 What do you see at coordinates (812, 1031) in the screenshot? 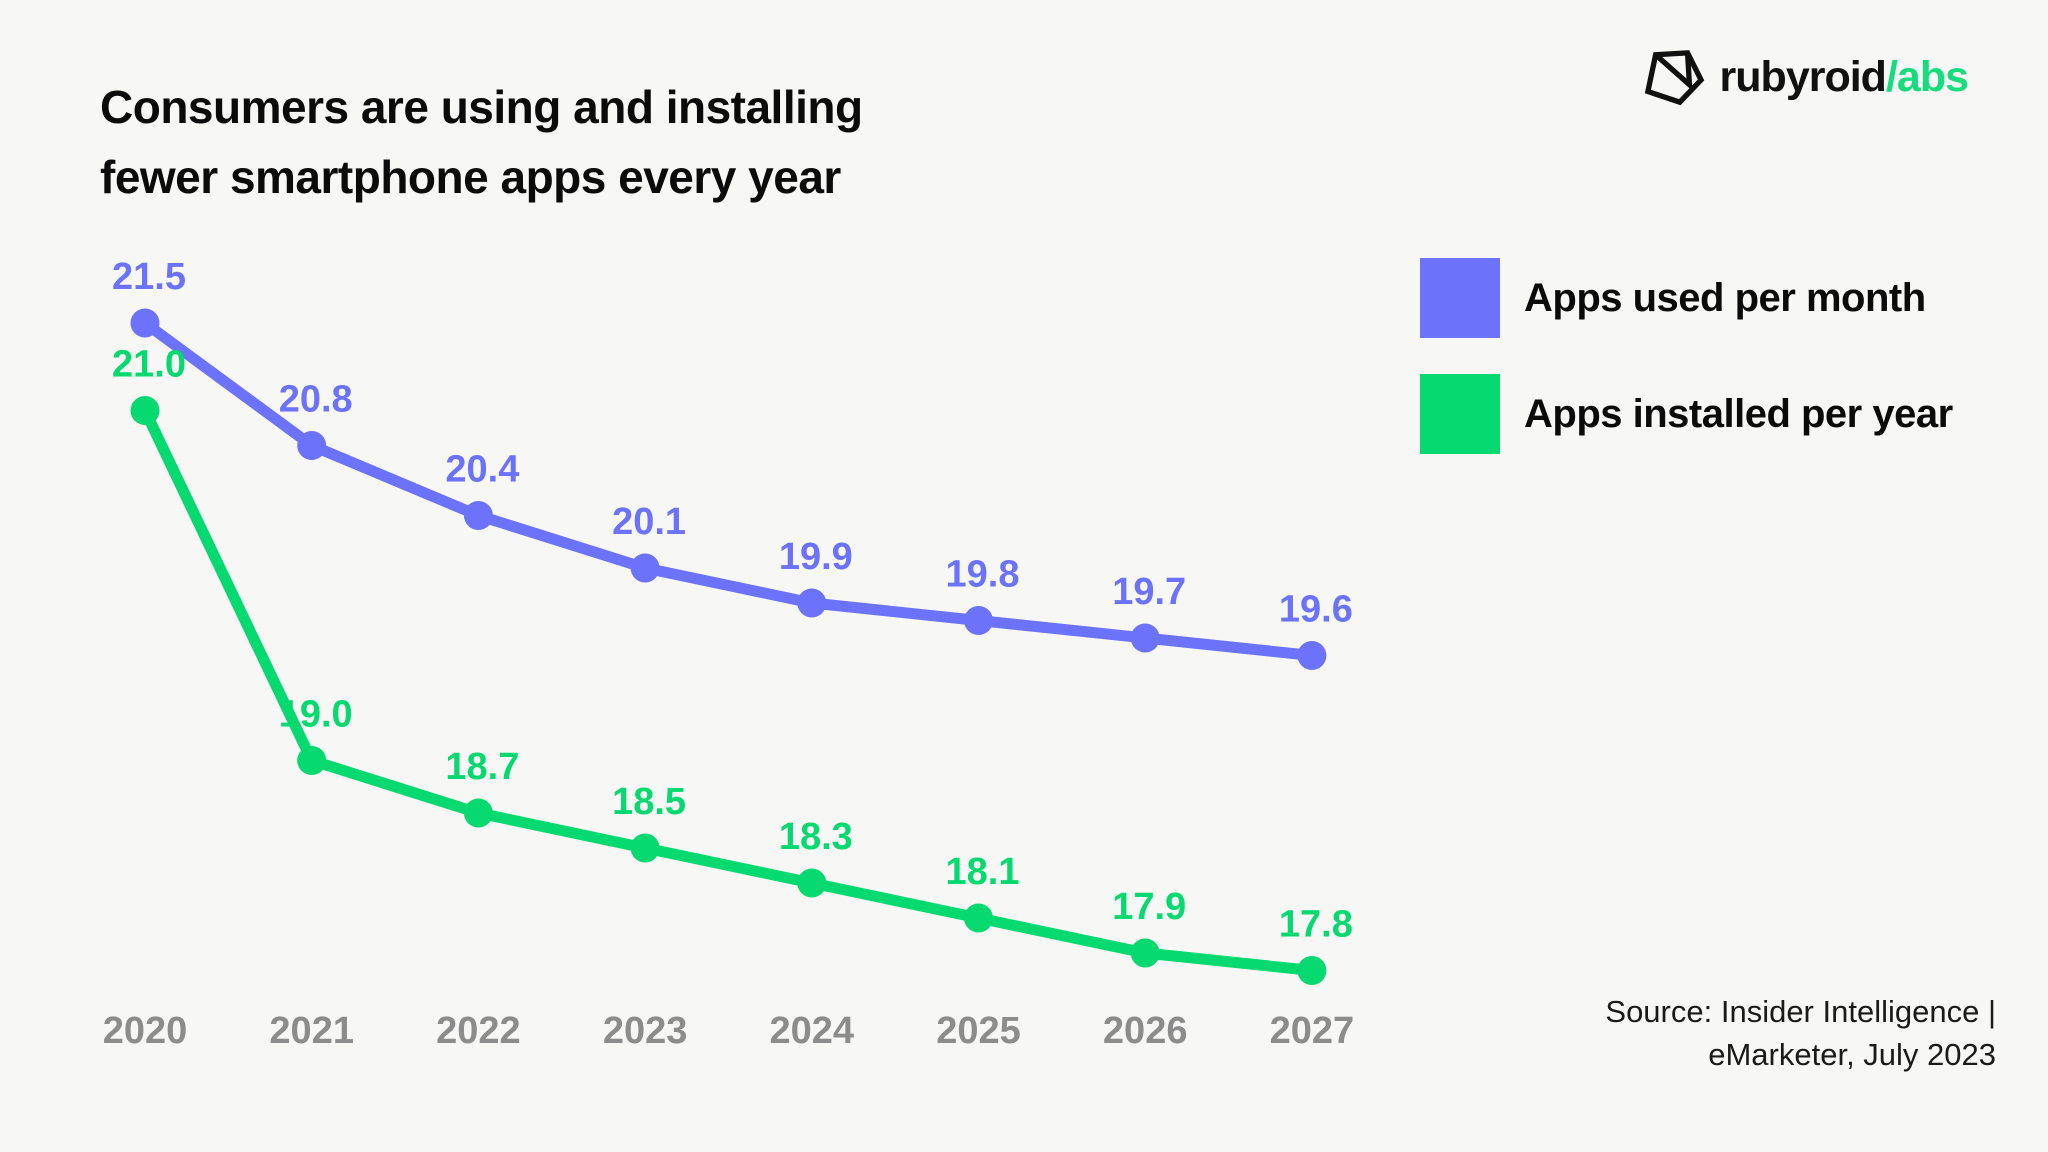
I see `x-axis-label-2024: 2024` at bounding box center [812, 1031].